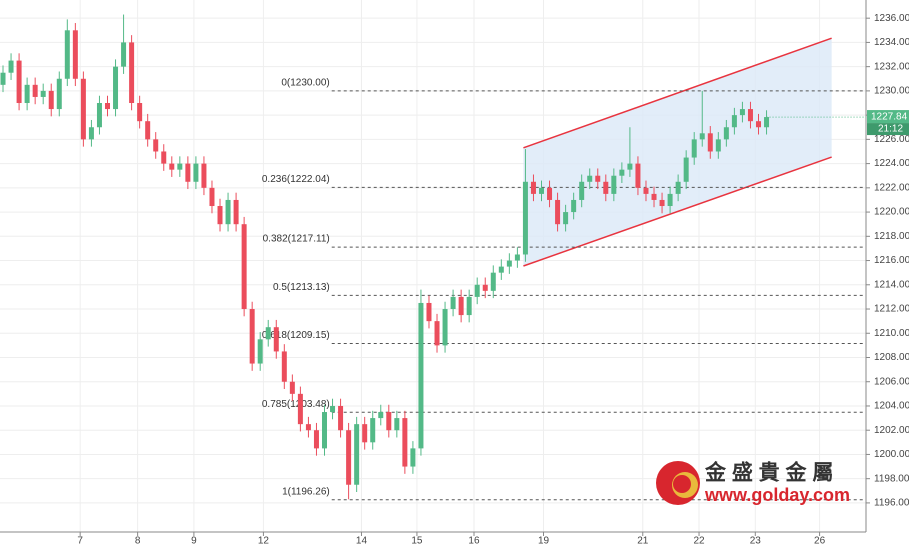 This screenshot has width=909, height=550. What do you see at coordinates (891, 66) in the screenshot?
I see `y-tick-label: 1232.00` at bounding box center [891, 66].